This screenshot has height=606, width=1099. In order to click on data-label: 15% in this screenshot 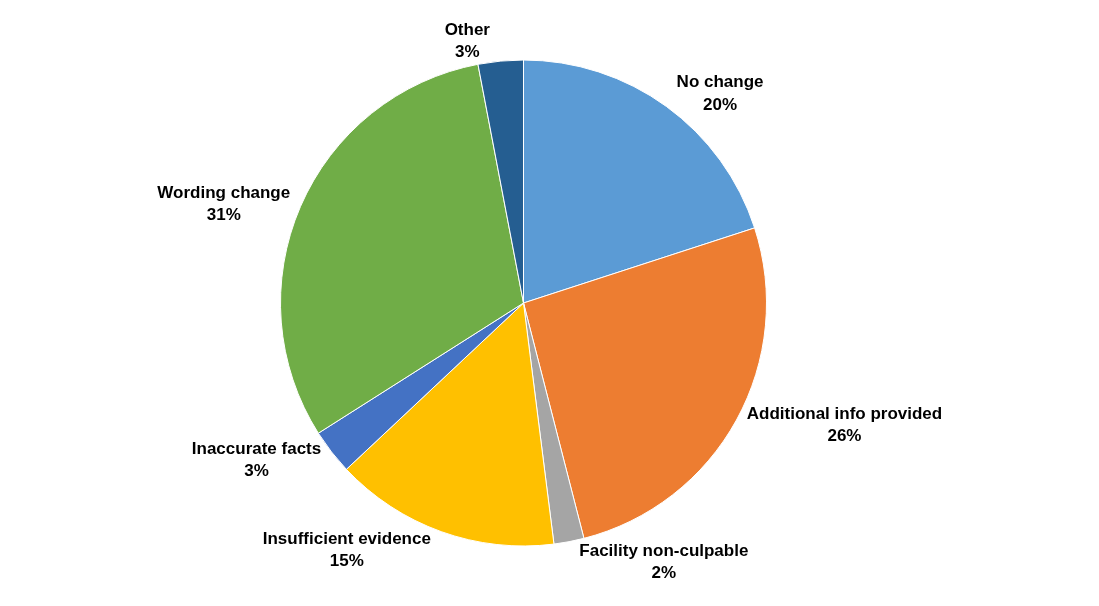, I will do `click(346, 561)`.